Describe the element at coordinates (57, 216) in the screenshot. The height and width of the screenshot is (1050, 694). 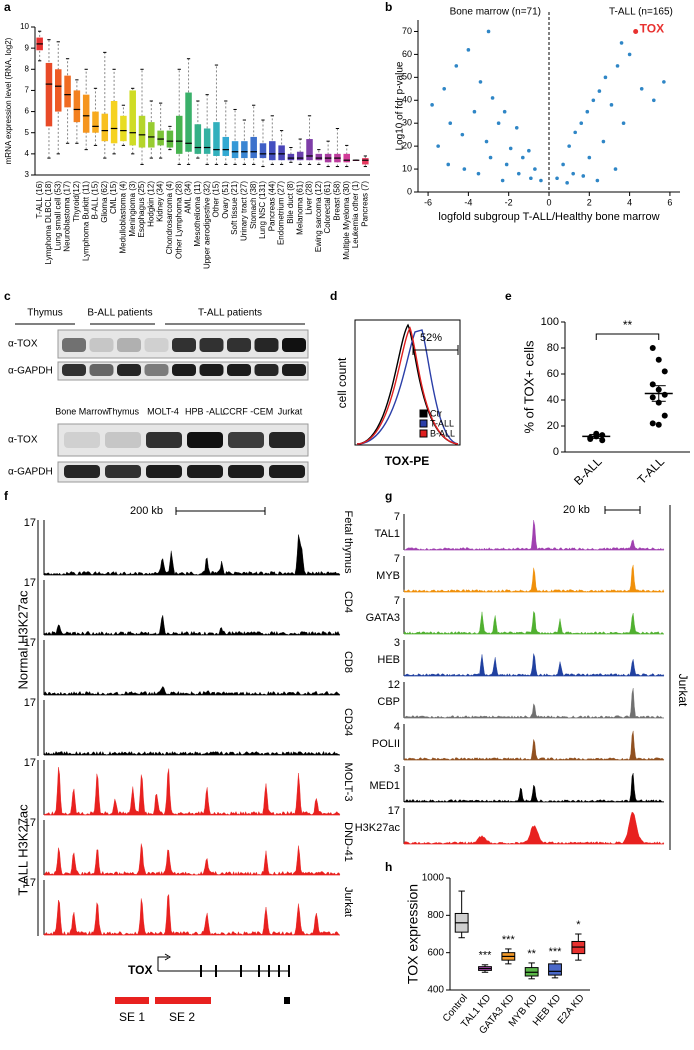
I see `x-tick-label: Lung small cell (53)` at that location.